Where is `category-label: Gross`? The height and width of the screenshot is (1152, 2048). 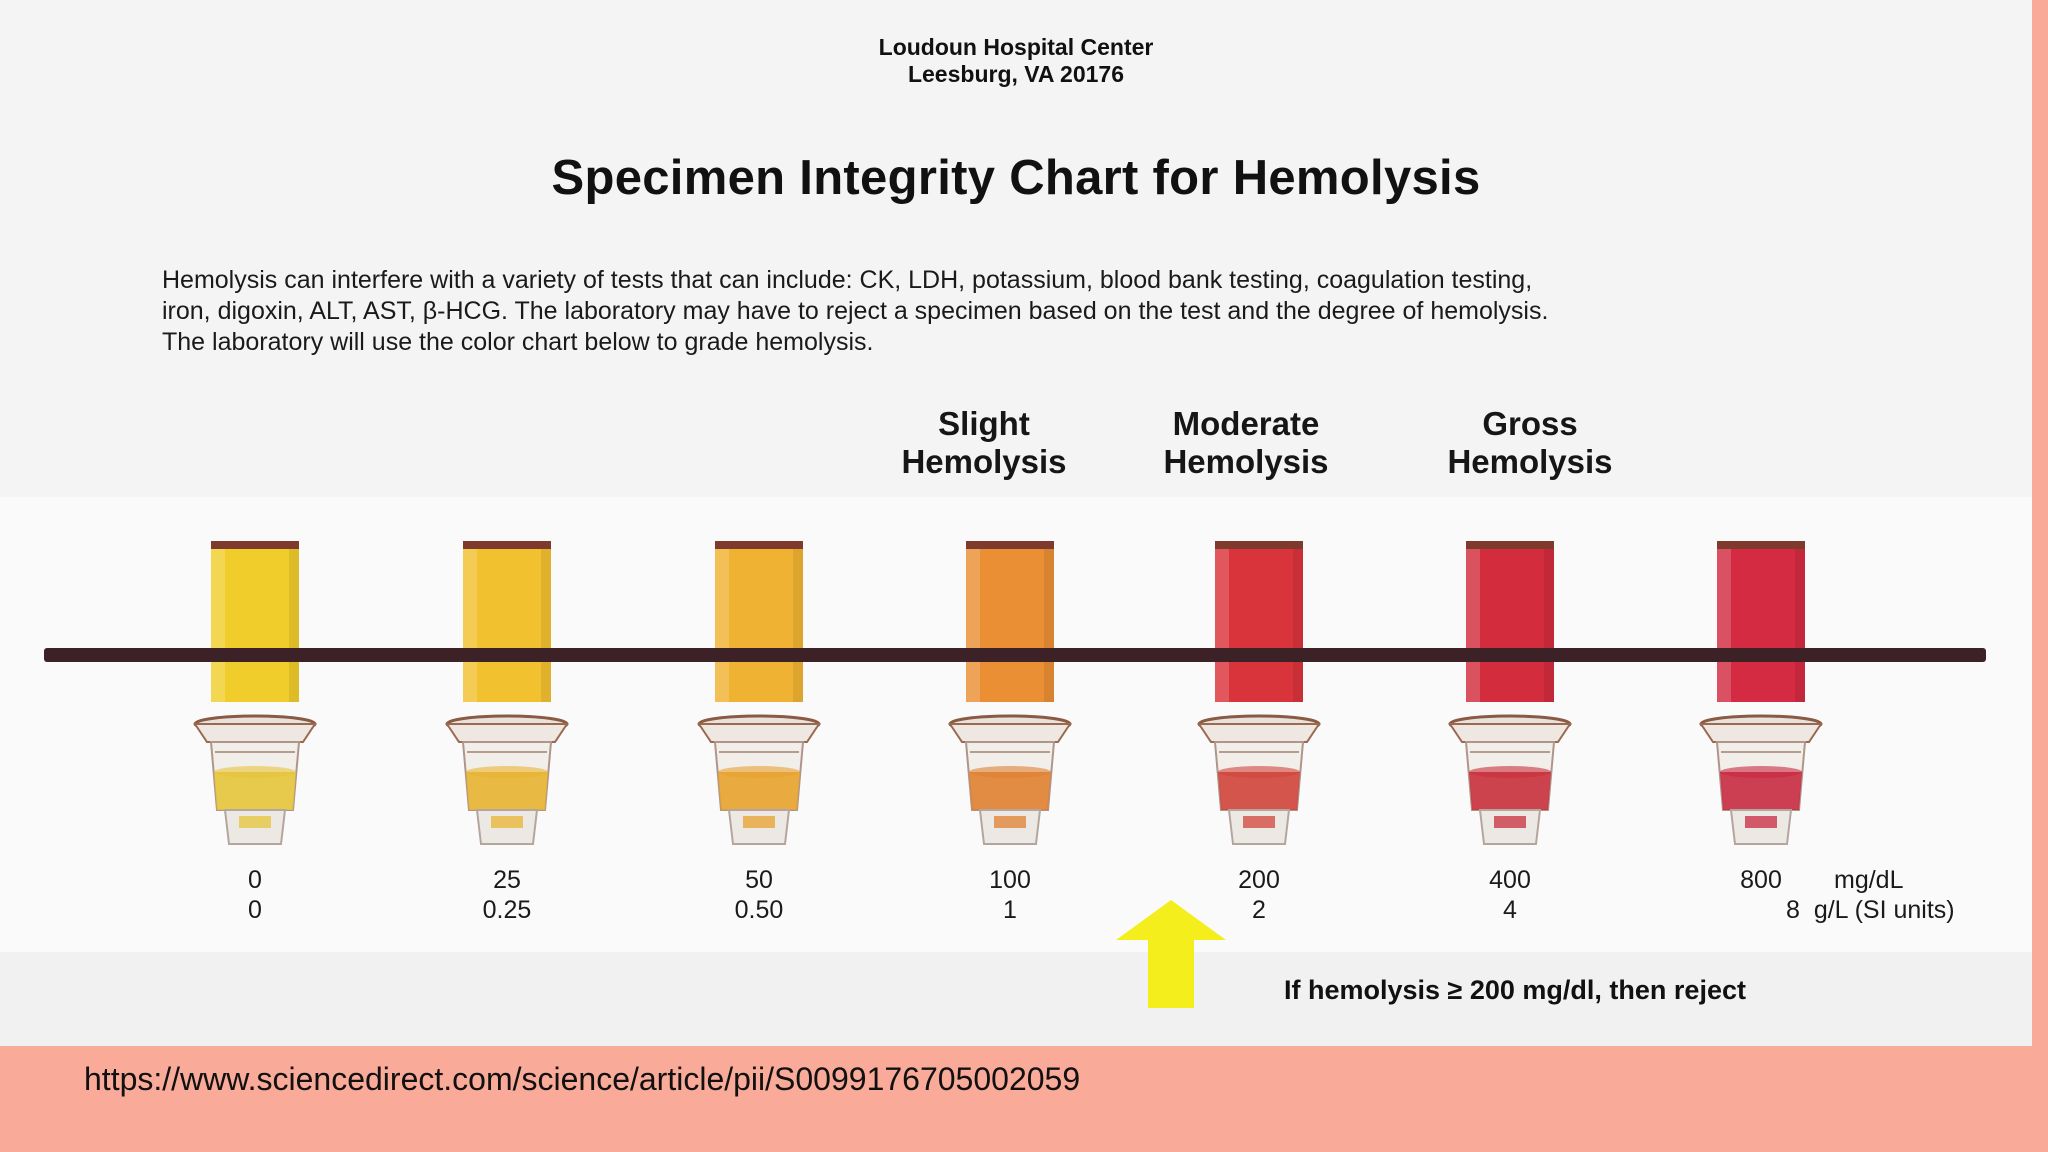 category-label: Gross is located at coordinates (1530, 423).